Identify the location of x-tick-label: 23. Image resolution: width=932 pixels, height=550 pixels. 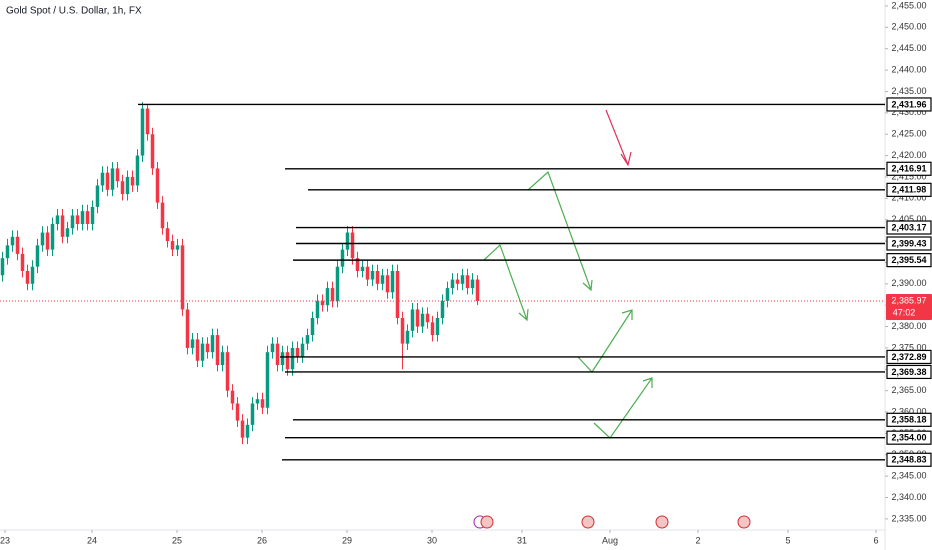
(5, 540).